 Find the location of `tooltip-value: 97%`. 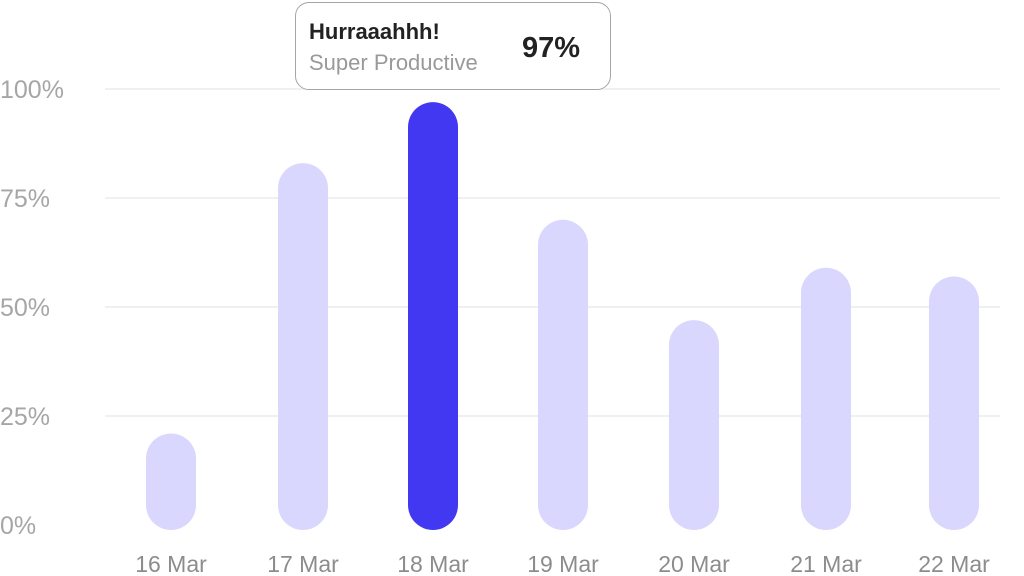

tooltip-value: 97% is located at coordinates (551, 48).